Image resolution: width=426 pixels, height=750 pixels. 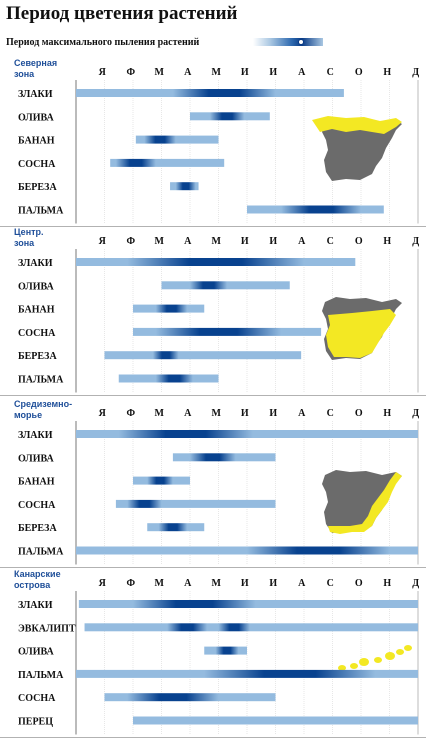 I want to click on plant-label: ЭВКАЛИПТ, so click(x=47, y=628).